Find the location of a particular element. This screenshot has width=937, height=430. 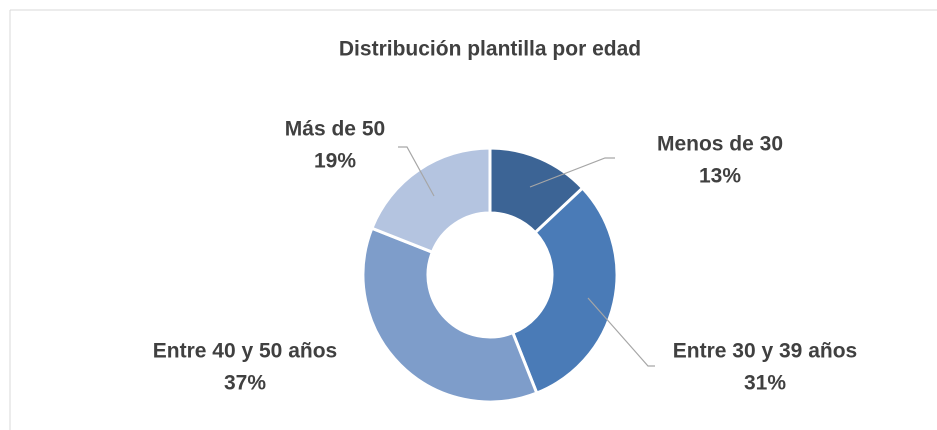

data-label-category: Más de 50 is located at coordinates (335, 129).